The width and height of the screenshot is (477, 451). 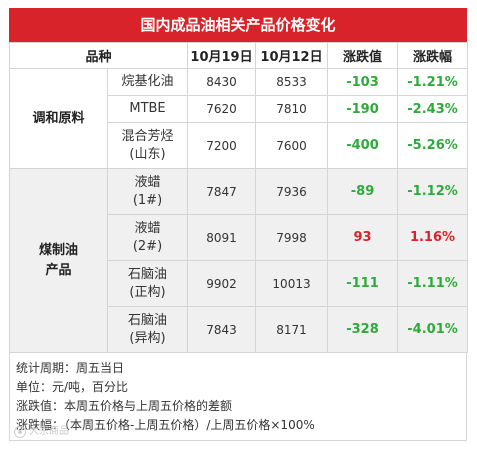 What do you see at coordinates (292, 329) in the screenshot?
I see `price-previous: 8171` at bounding box center [292, 329].